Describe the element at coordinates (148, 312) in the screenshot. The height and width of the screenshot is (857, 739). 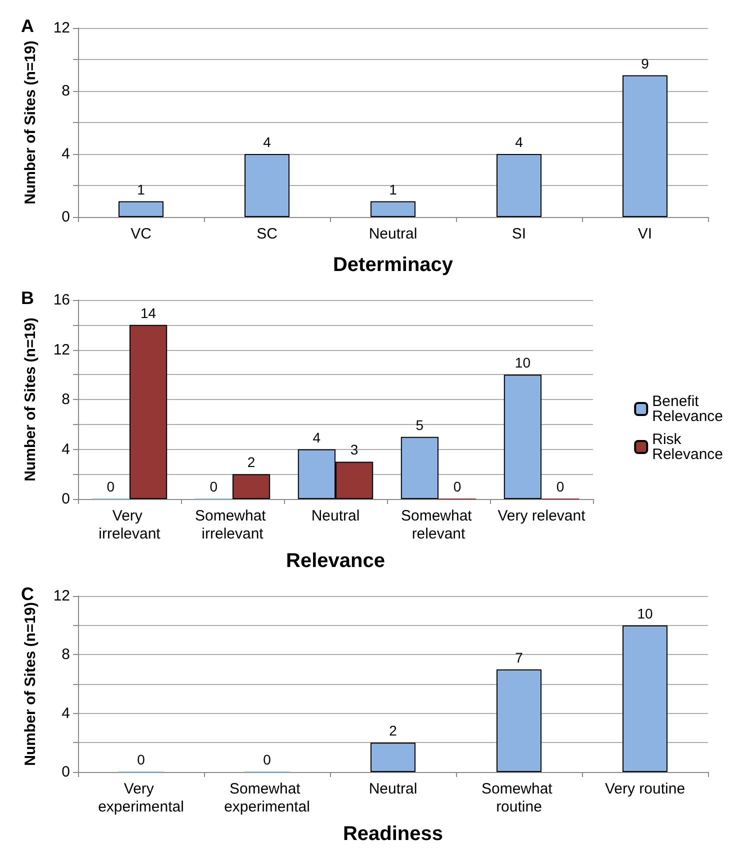
I see `data-label: 14` at that location.